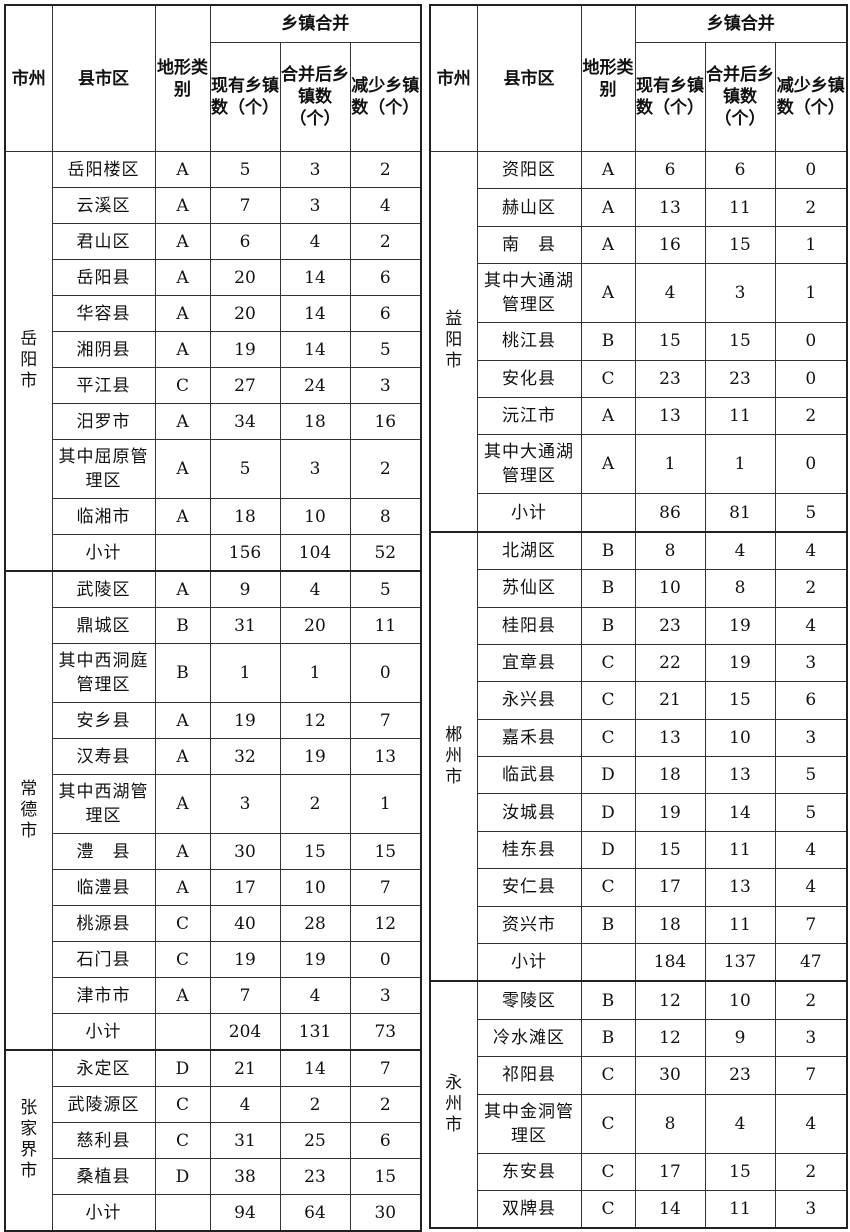 The image size is (850, 1232). I want to click on subtotal-reduced: 73, so click(385, 1032).